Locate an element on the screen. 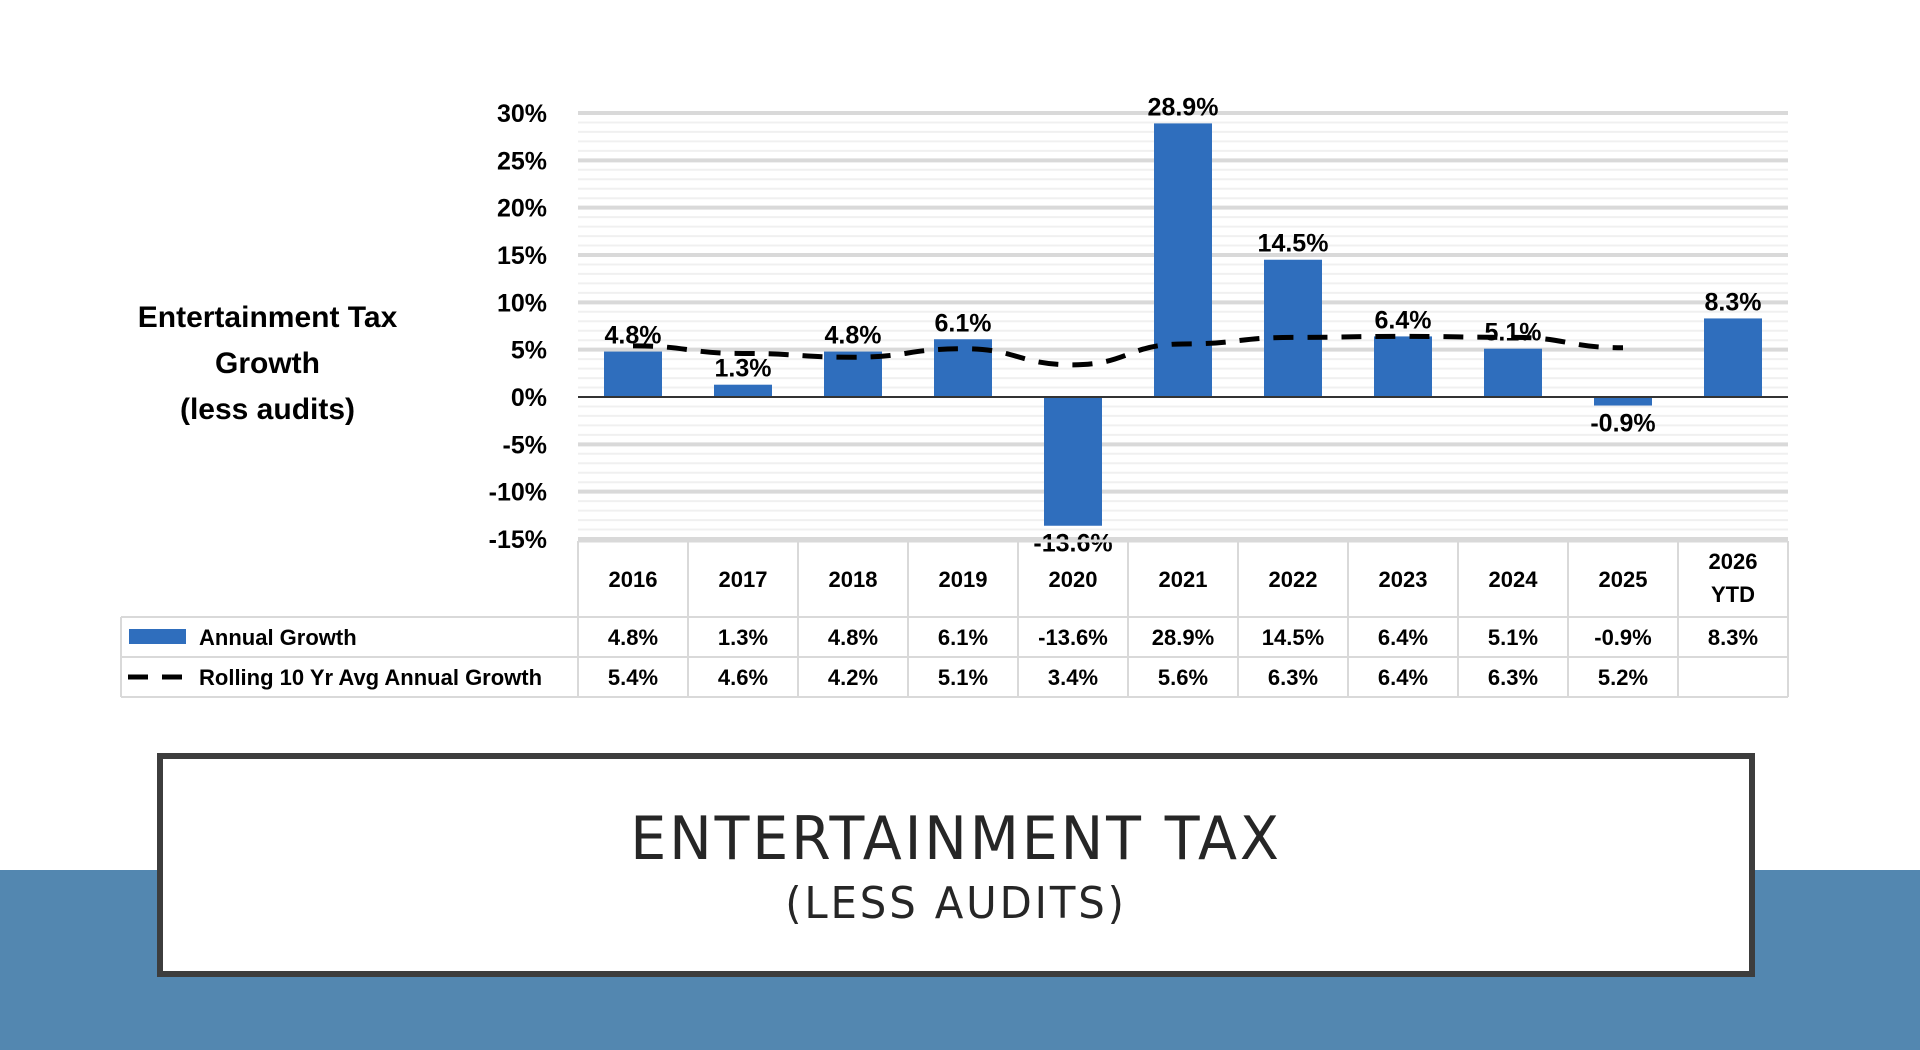 The height and width of the screenshot is (1050, 1920). chart-title-line: Growth is located at coordinates (267, 363).